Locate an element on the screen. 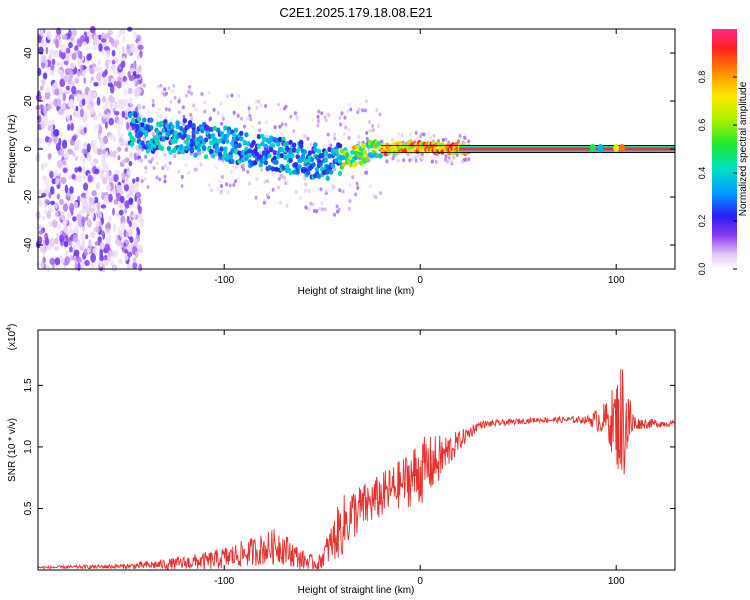 The image size is (750, 600). snr-multiplier-close: ) is located at coordinates (12, 325).